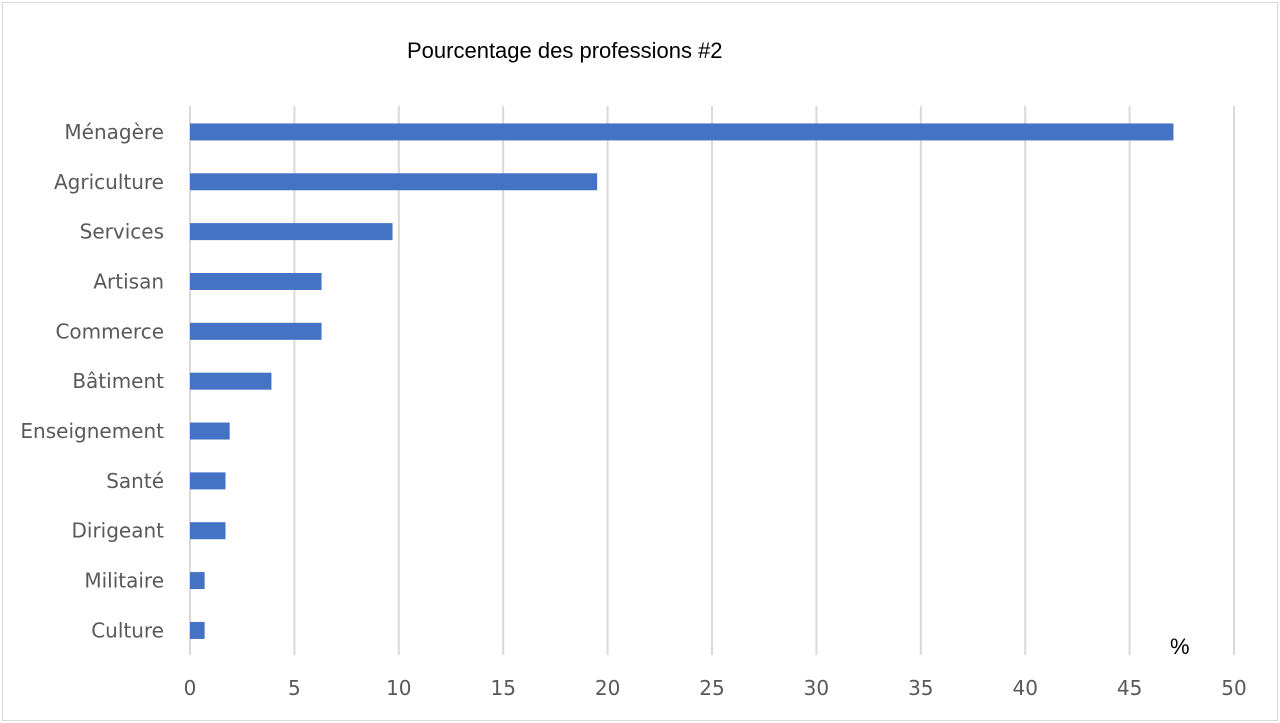 Image resolution: width=1280 pixels, height=723 pixels. Describe the element at coordinates (607, 688) in the screenshot. I see `x-tick-label: 20` at that location.